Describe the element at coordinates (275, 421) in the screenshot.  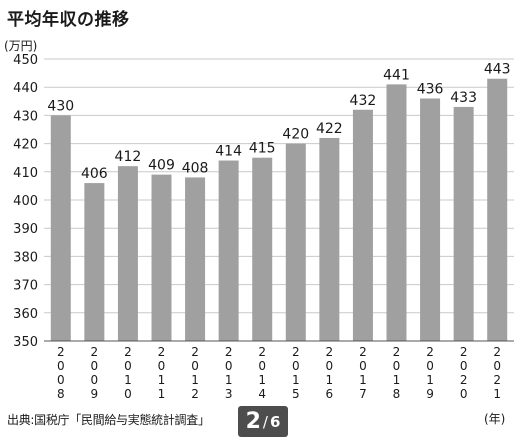
I see `page-total: 6` at that location.